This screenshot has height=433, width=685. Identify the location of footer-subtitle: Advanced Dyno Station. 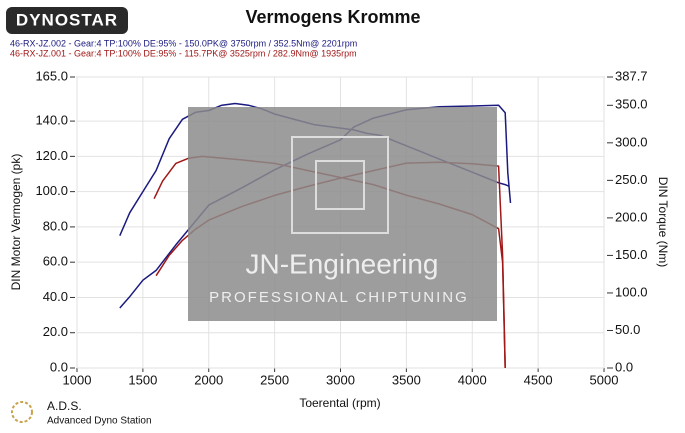
(99, 421).